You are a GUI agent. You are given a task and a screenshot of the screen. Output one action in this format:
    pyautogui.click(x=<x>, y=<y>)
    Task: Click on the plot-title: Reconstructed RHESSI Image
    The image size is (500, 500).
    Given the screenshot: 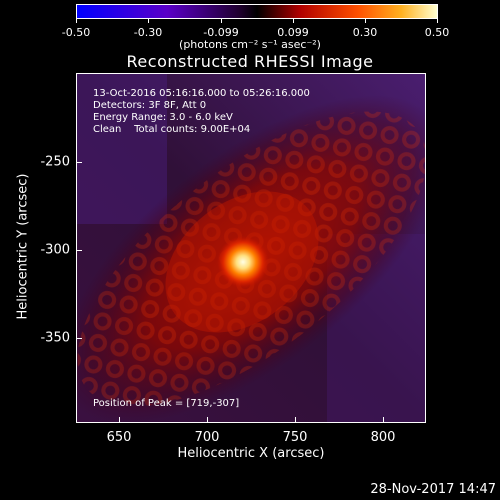 What is the action you would take?
    pyautogui.click(x=250, y=61)
    